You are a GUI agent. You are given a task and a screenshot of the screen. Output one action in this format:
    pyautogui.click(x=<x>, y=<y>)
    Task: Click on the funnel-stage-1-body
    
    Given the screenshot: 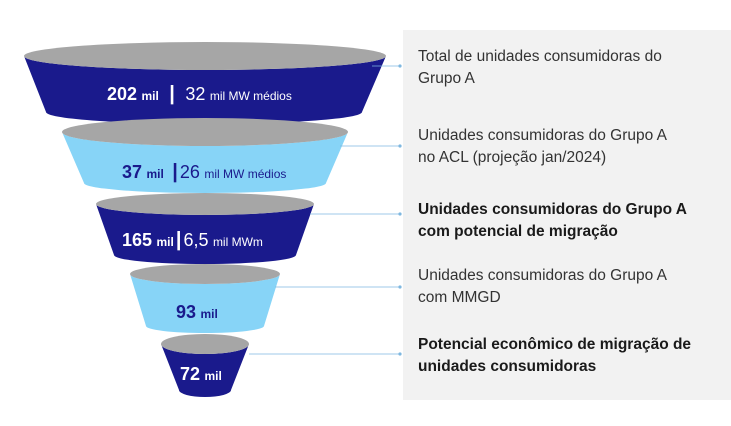 What is the action you would take?
    pyautogui.click(x=205, y=90)
    